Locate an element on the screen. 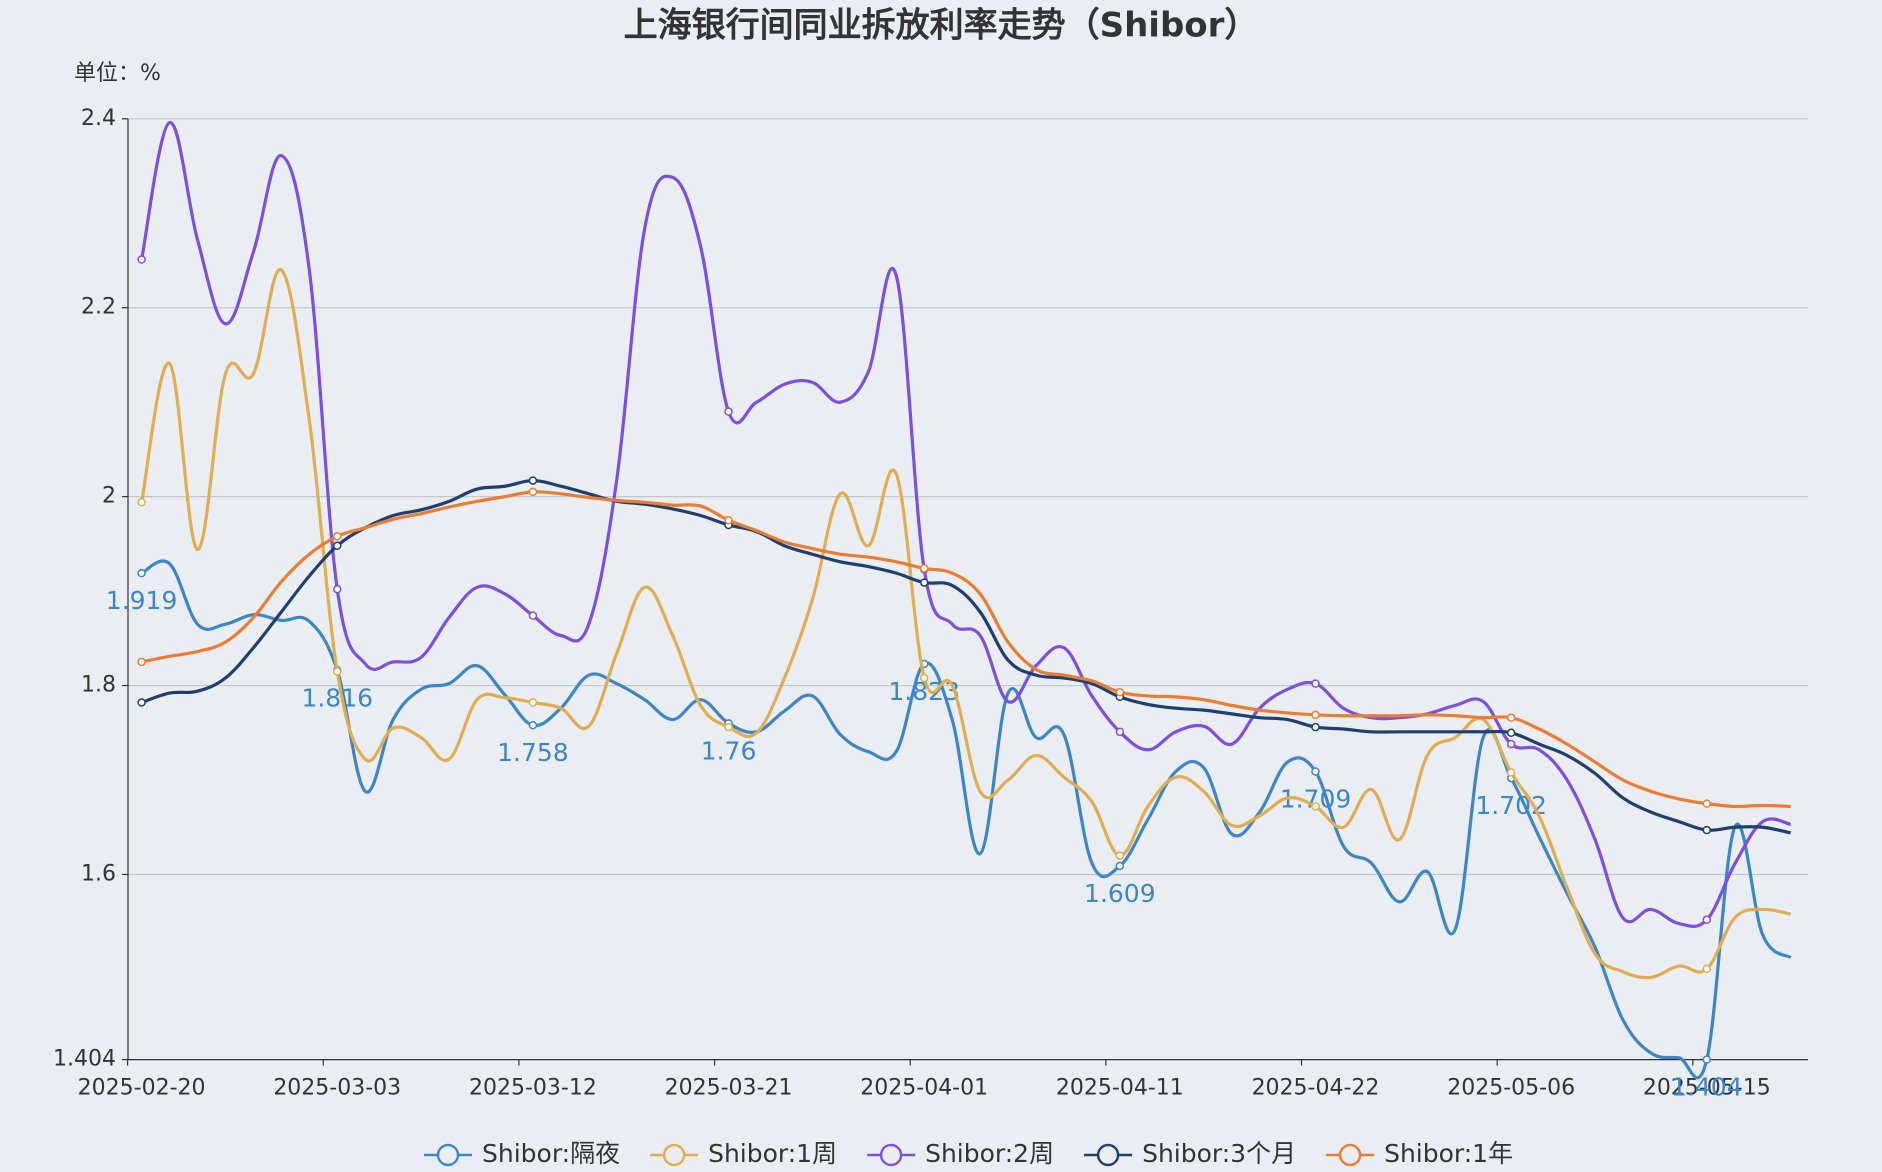  y-tick-label: 2.2 is located at coordinates (98, 307).